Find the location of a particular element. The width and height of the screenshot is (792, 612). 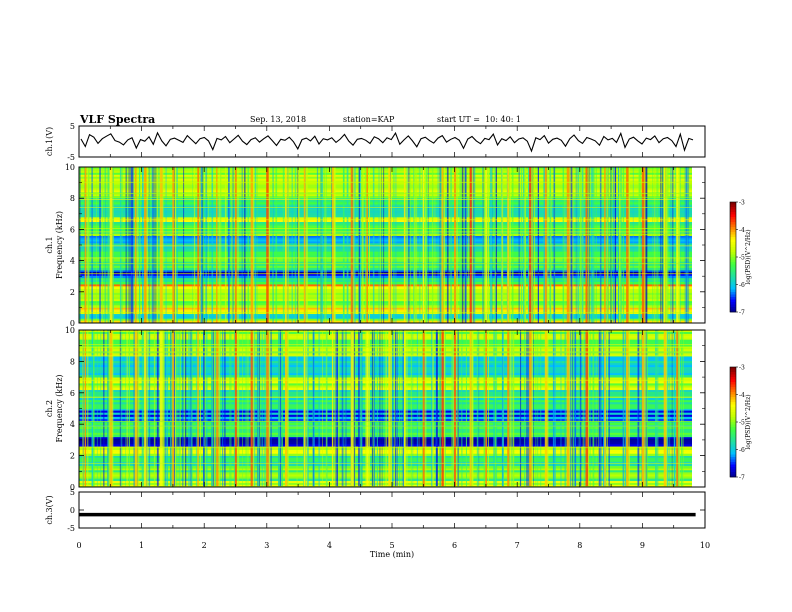

colorbar-tick-label: -4 is located at coordinates (742, 395).